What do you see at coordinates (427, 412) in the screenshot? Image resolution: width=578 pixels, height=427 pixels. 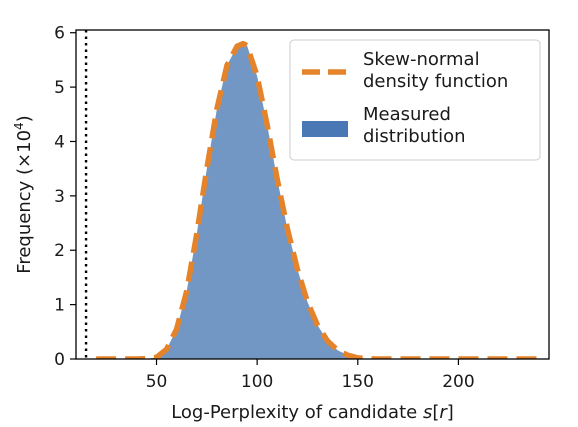 I see `x-axis-label-symbol: s` at bounding box center [427, 412].